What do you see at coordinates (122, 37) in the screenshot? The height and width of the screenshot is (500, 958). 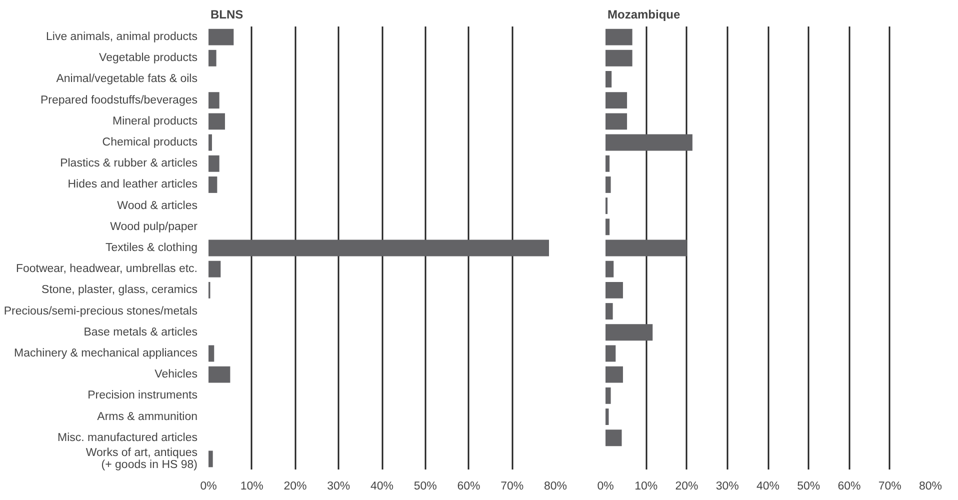 I see `y-tick-label: Live animals, animal products` at bounding box center [122, 37].